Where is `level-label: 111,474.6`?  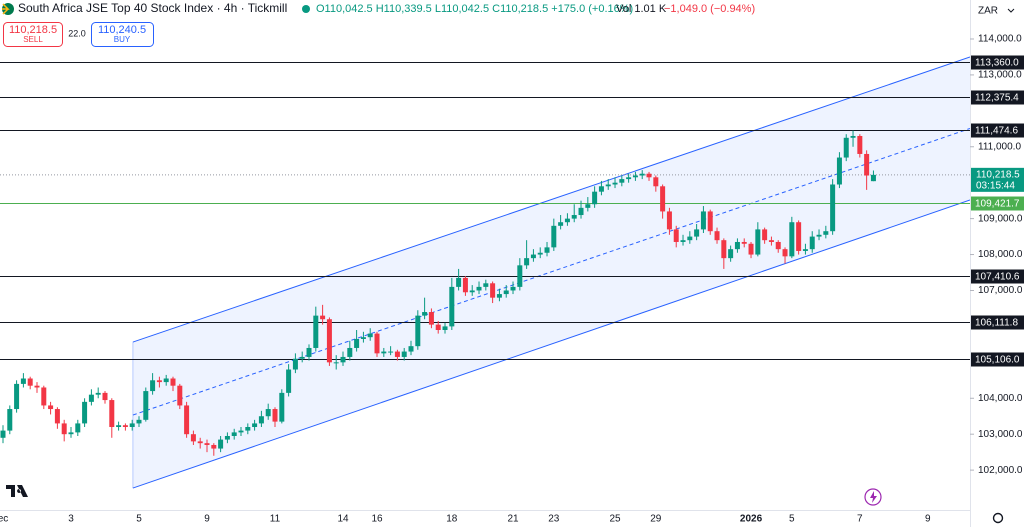
level-label: 111,474.6 is located at coordinates (996, 131).